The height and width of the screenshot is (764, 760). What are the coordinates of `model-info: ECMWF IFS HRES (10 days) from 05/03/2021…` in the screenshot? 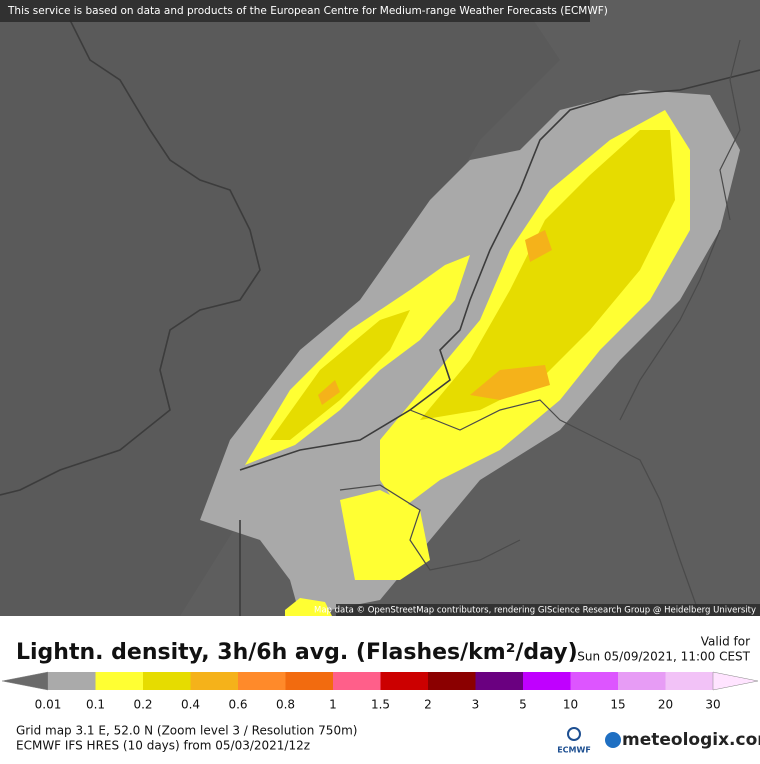 It's located at (163, 746).